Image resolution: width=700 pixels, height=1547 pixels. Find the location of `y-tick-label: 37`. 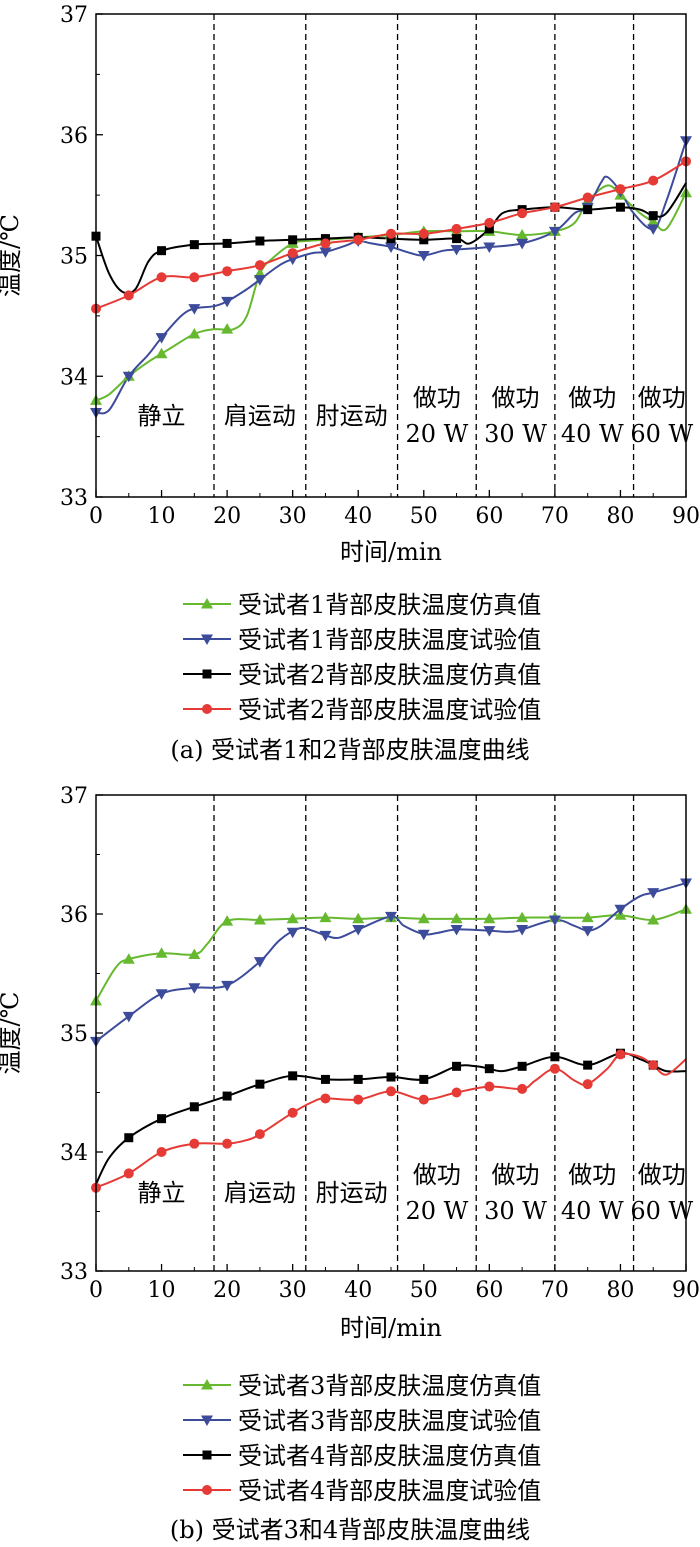

y-tick-label: 37 is located at coordinates (74, 796).